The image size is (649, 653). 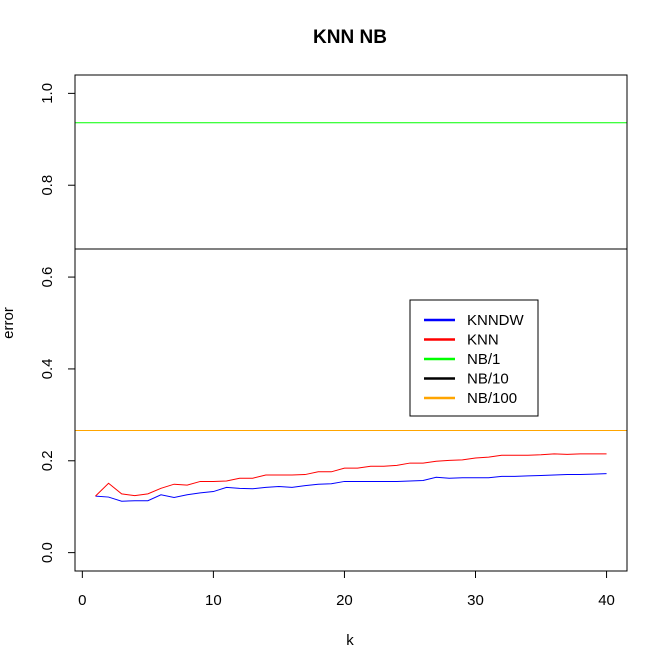 What do you see at coordinates (47, 93) in the screenshot?
I see `y-tick-label: 1.0` at bounding box center [47, 93].